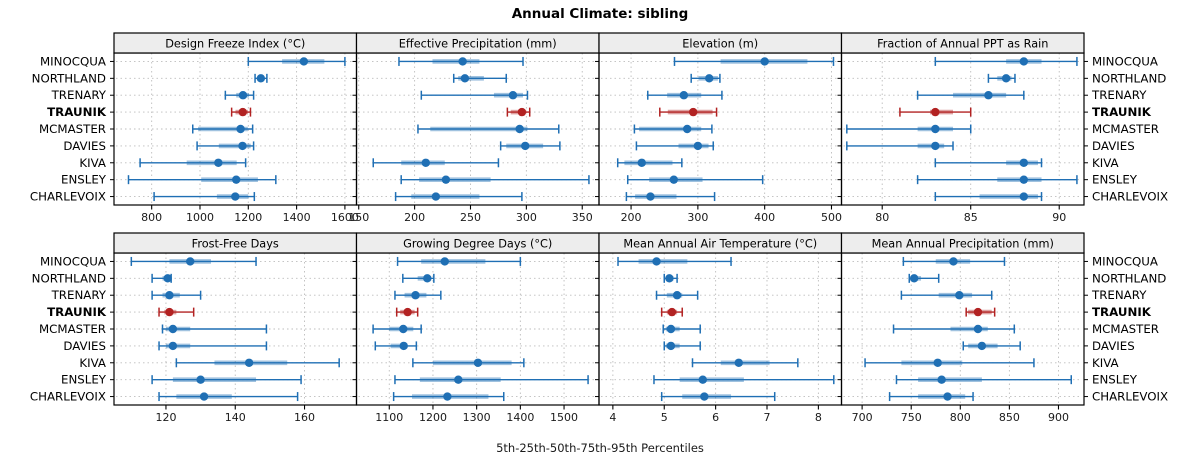  What do you see at coordinates (73, 61) in the screenshot?
I see `site-label-left-minocqua: MINOCQUA` at bounding box center [73, 61].